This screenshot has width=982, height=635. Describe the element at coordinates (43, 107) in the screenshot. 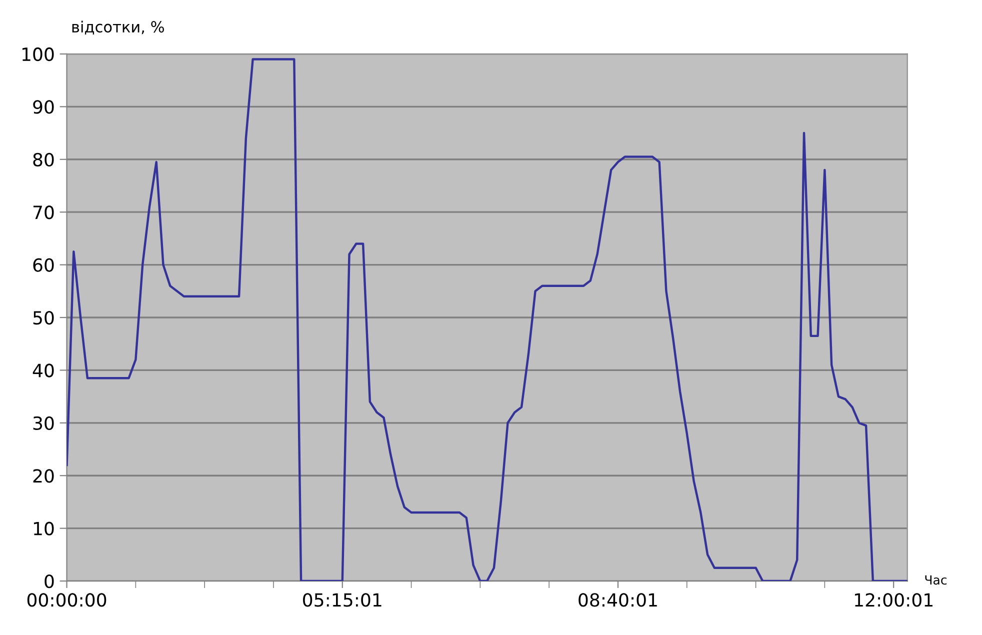

I see `y-tick-label: 90` at that location.